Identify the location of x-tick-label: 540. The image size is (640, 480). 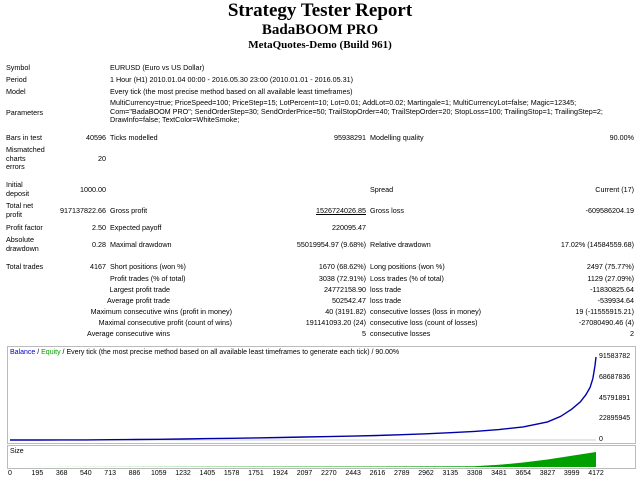
(86, 473).